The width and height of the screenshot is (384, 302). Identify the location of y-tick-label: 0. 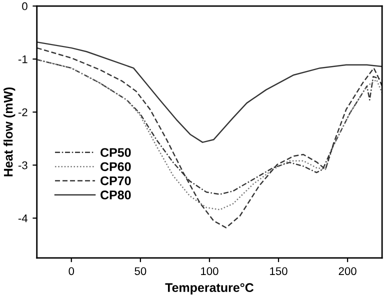
(25, 6).